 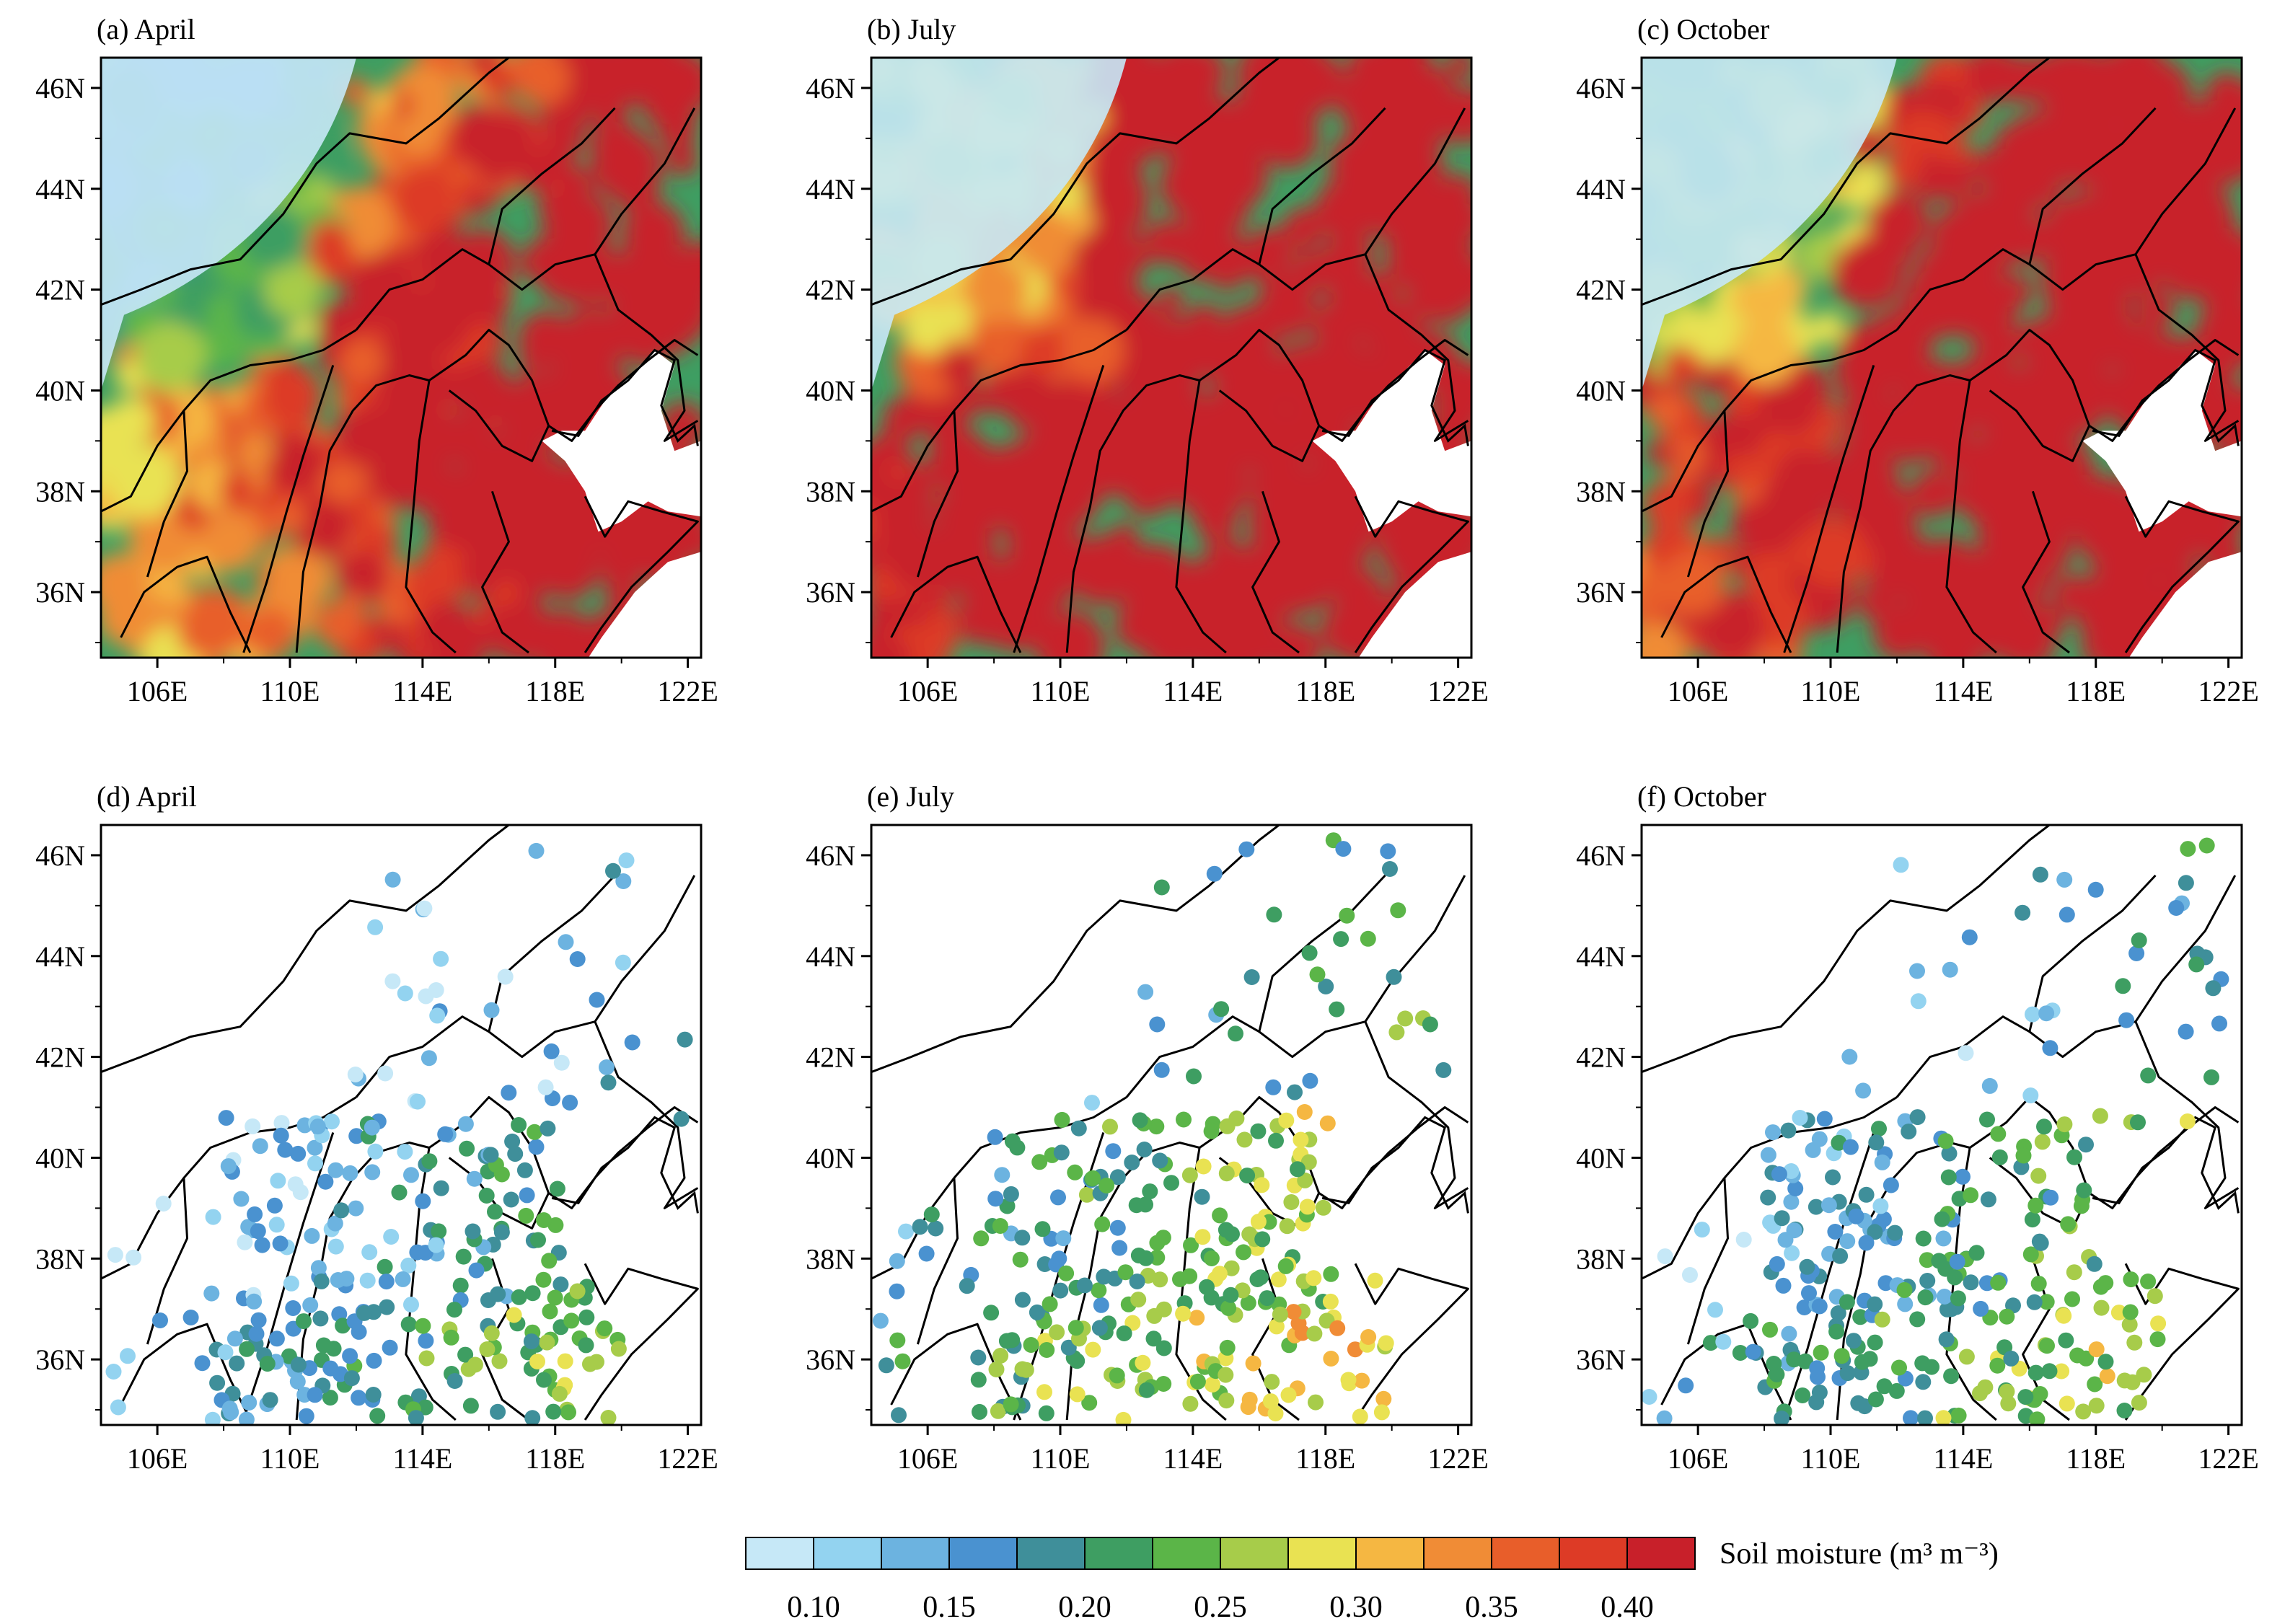 What do you see at coordinates (290, 691) in the screenshot?
I see `lon-tick-label: 110E` at bounding box center [290, 691].